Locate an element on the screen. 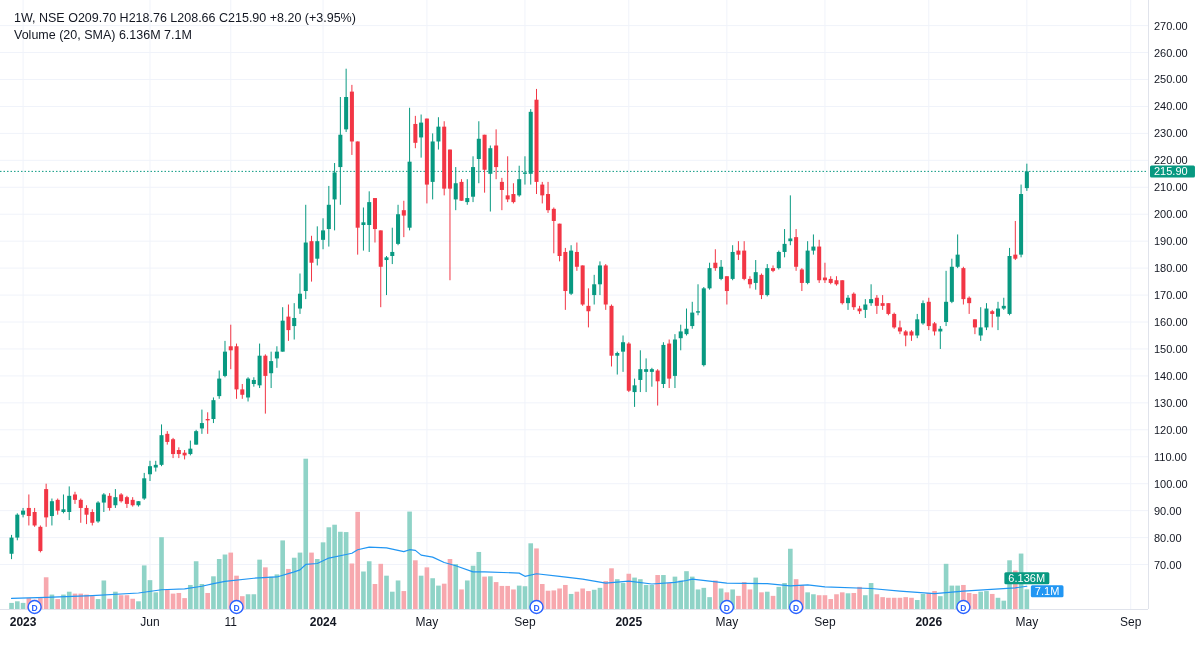  y-tick-label: 230.00 is located at coordinates (1171, 133).